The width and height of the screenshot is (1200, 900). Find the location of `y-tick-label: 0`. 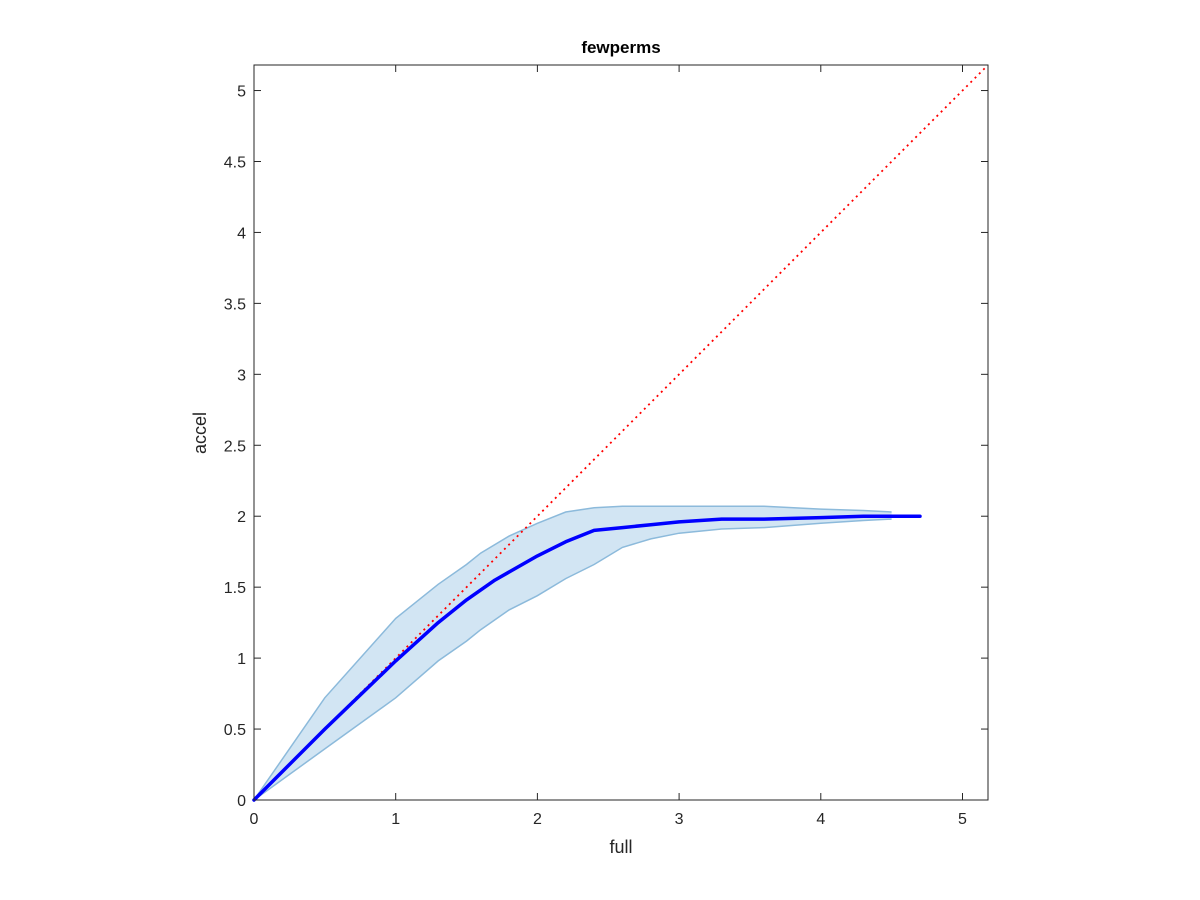

y-tick-label: 0 is located at coordinates (241, 801).